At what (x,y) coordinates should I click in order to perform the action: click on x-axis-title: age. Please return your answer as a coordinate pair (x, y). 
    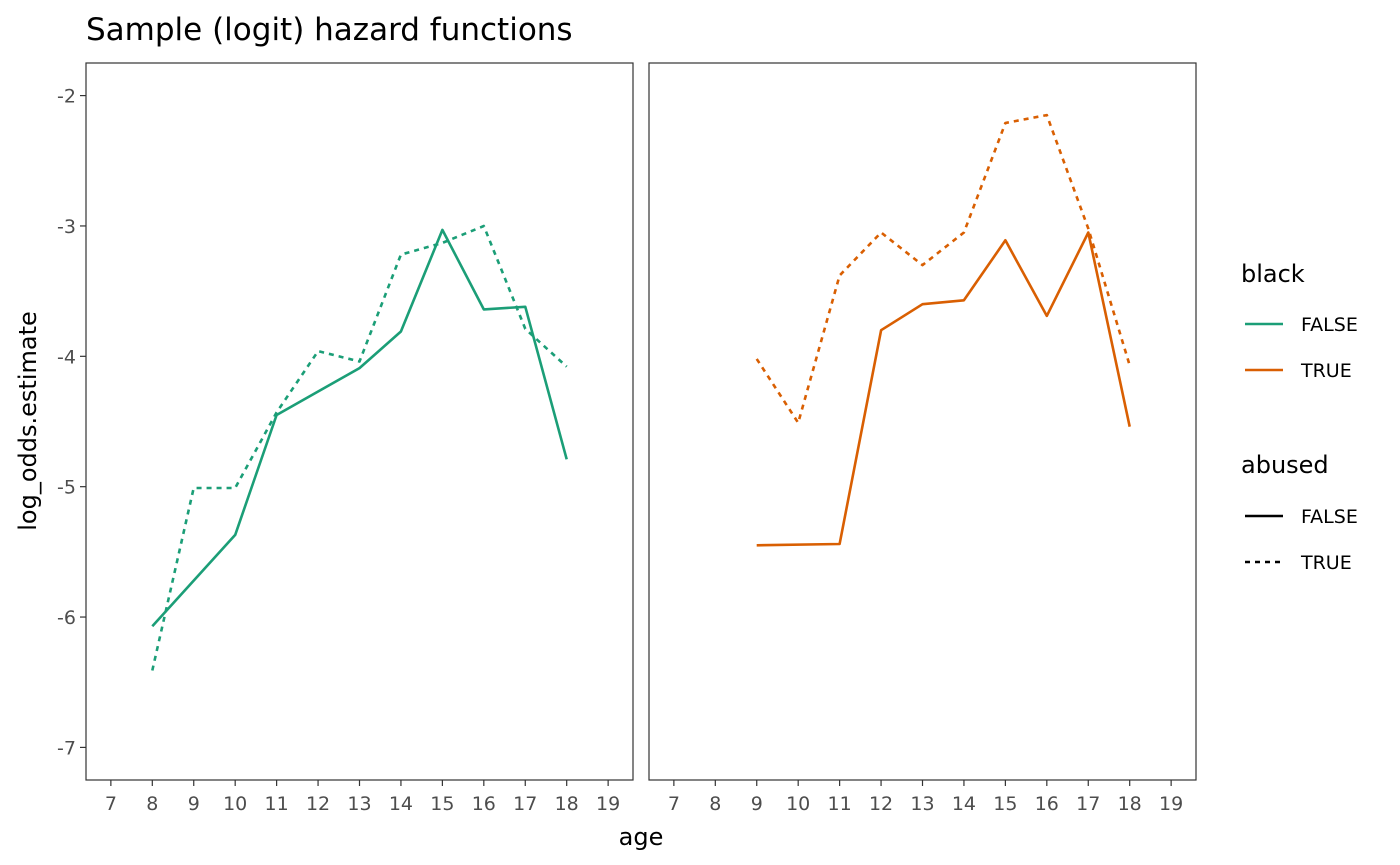
    Looking at the image, I should click on (641, 837).